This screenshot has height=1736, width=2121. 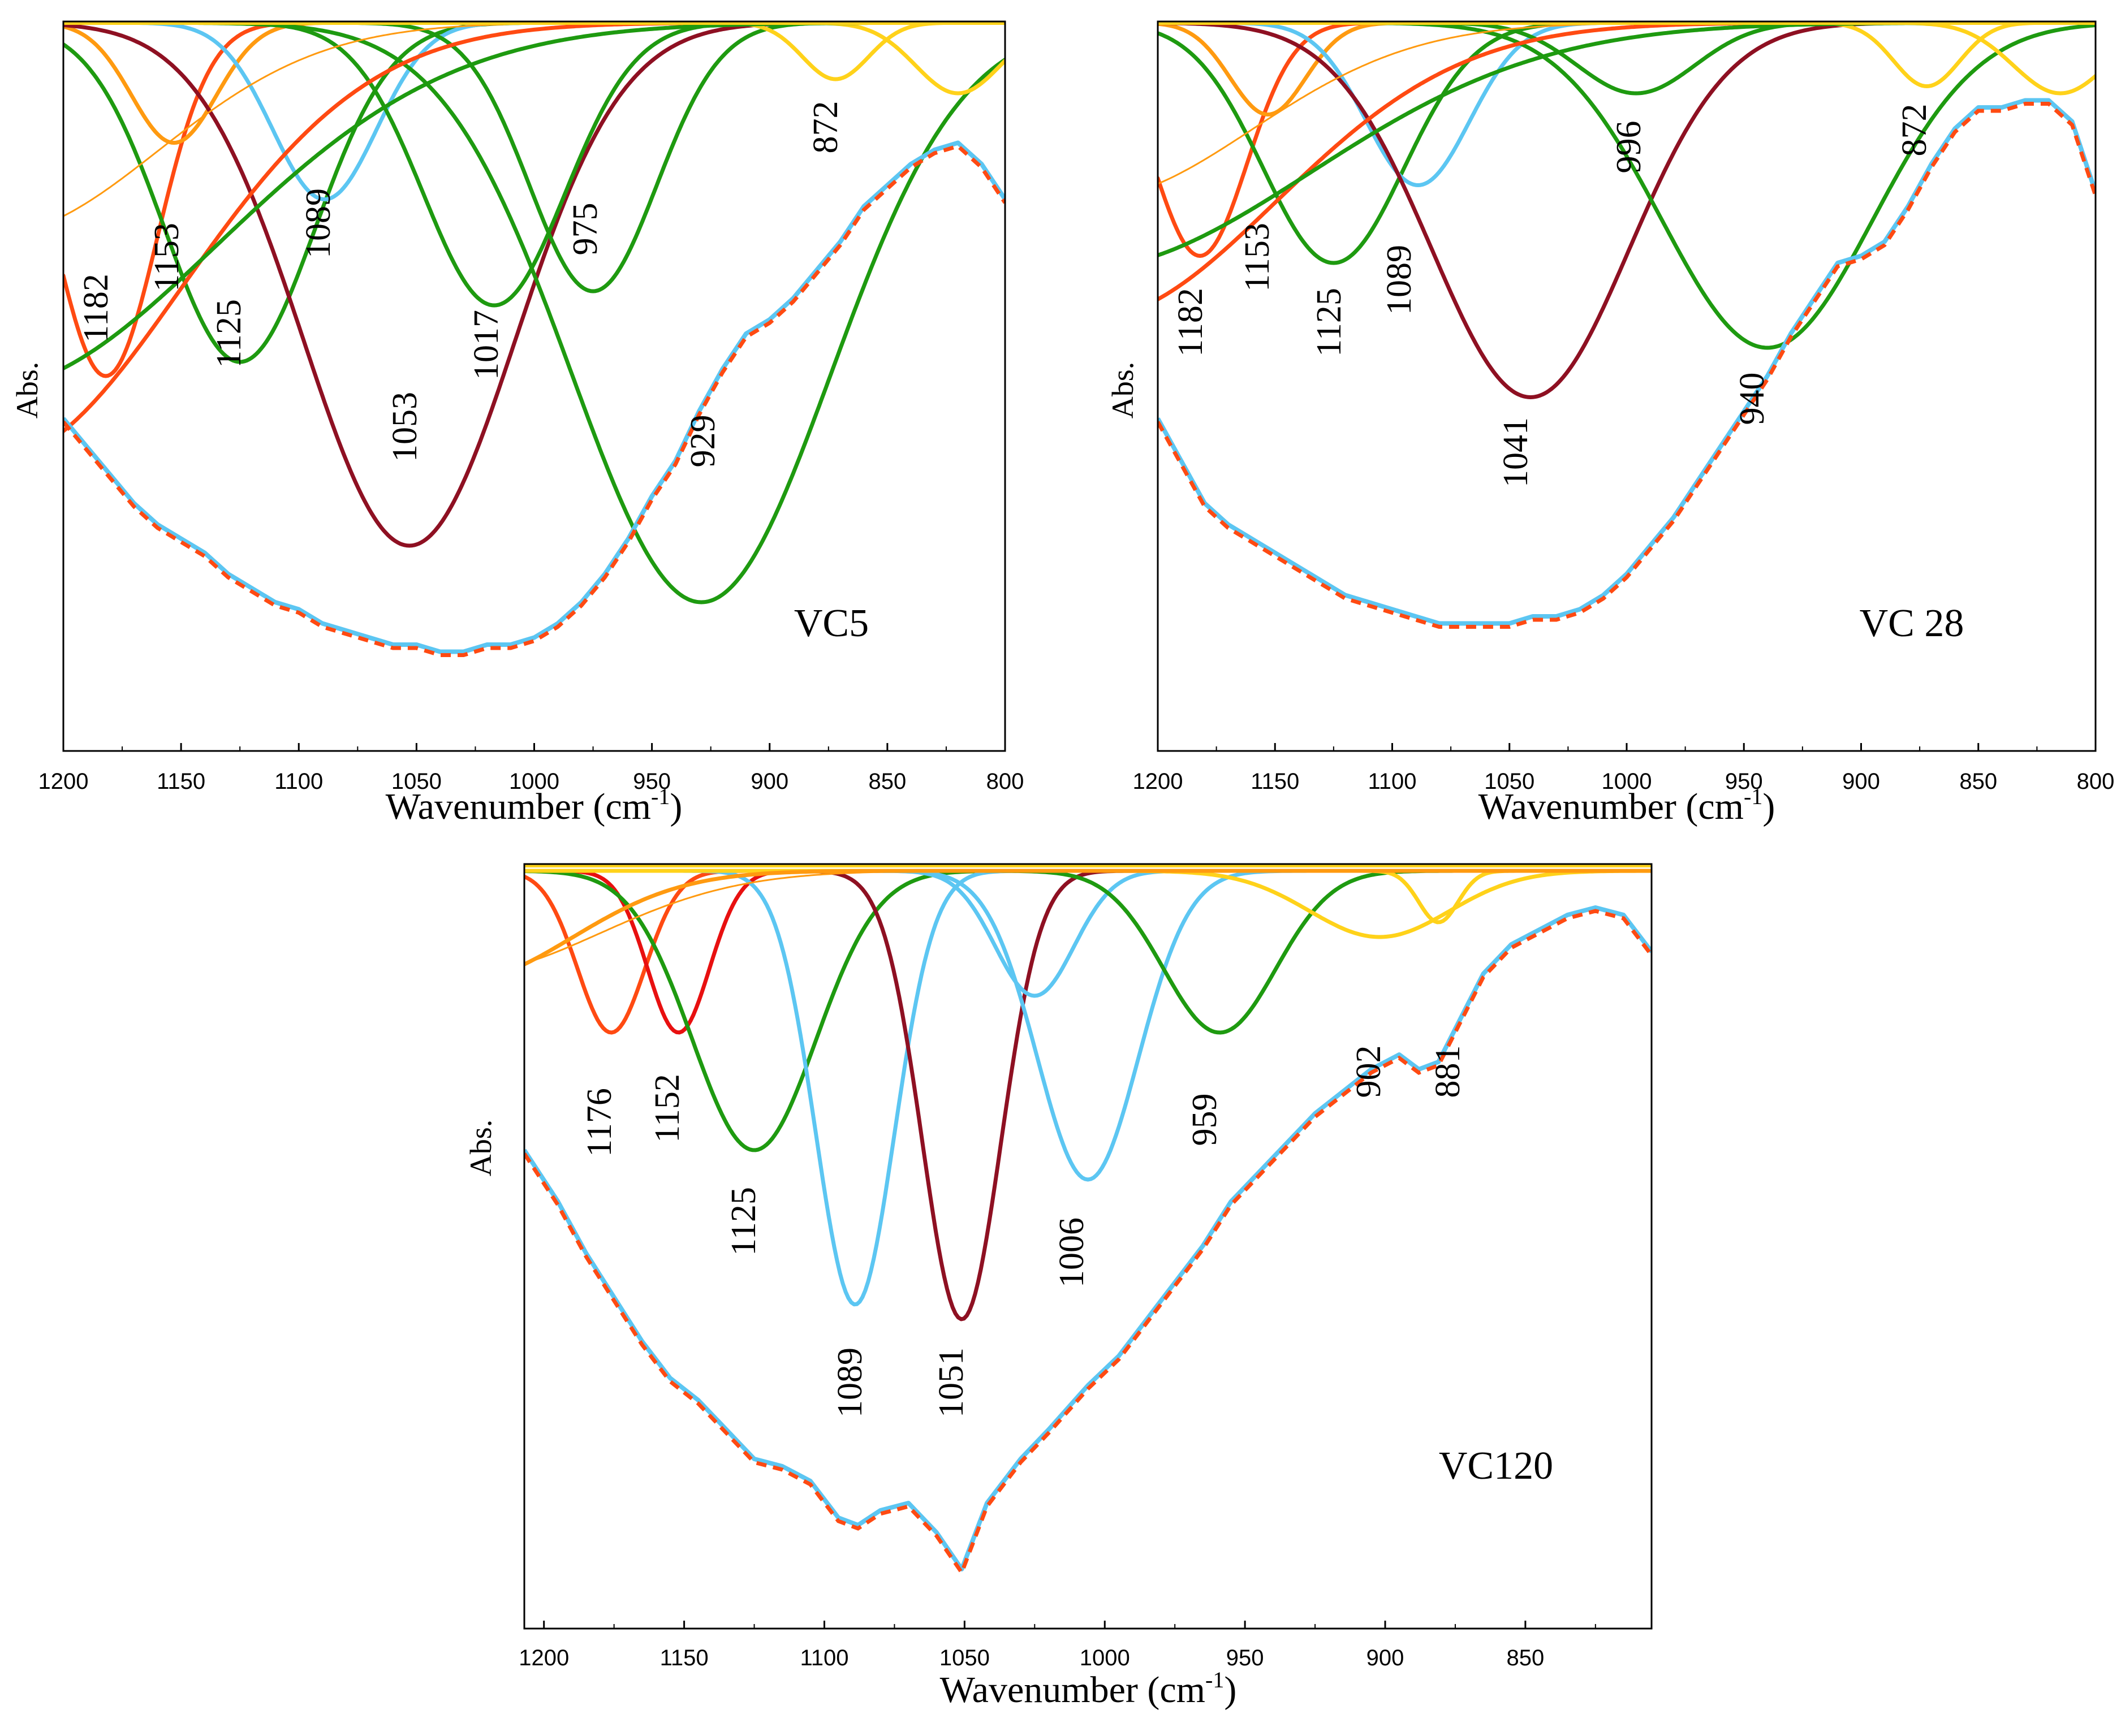 What do you see at coordinates (1204, 1120) in the screenshot?
I see `peak-label-959: 959` at bounding box center [1204, 1120].